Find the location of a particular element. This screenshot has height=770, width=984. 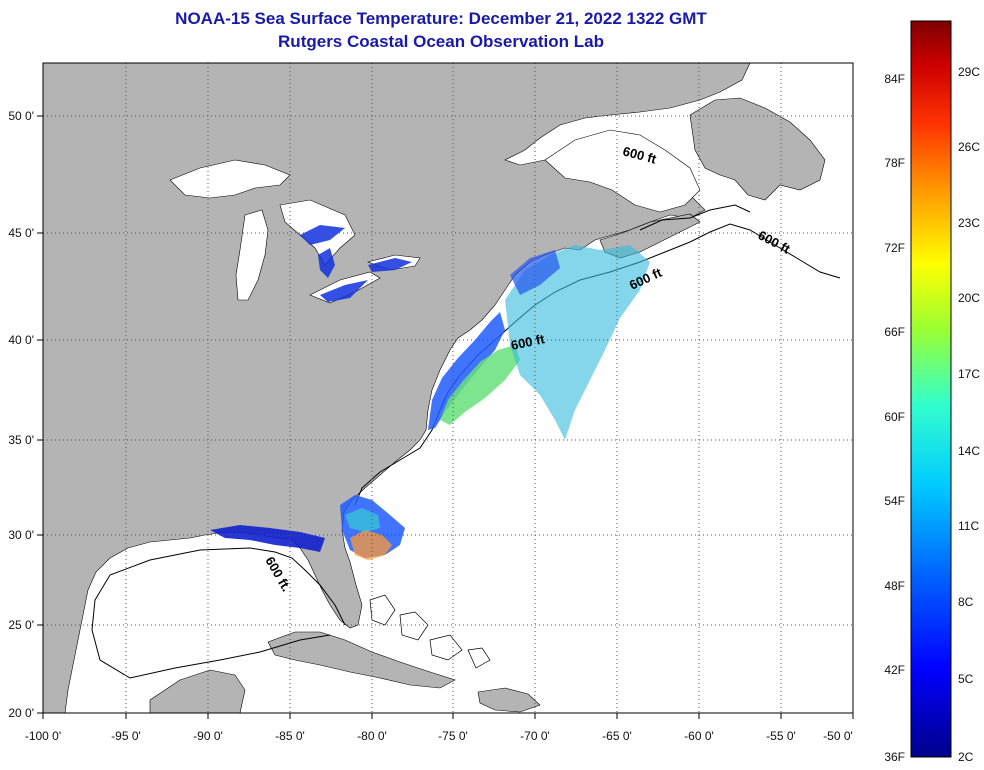

x-tick-label: -60 0' is located at coordinates (699, 736).